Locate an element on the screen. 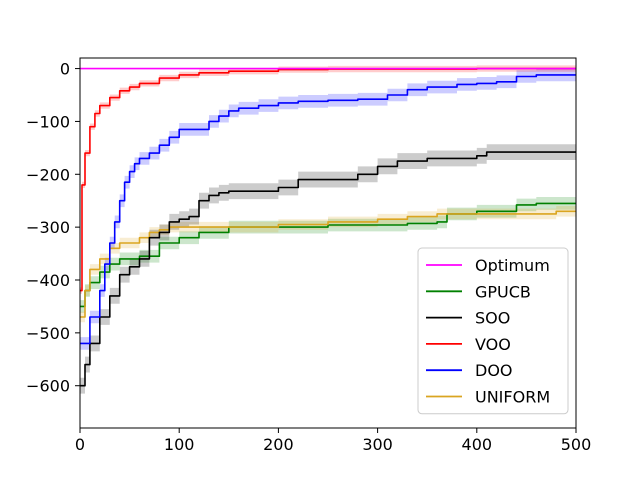  x-tick-label: 0 is located at coordinates (80, 444).